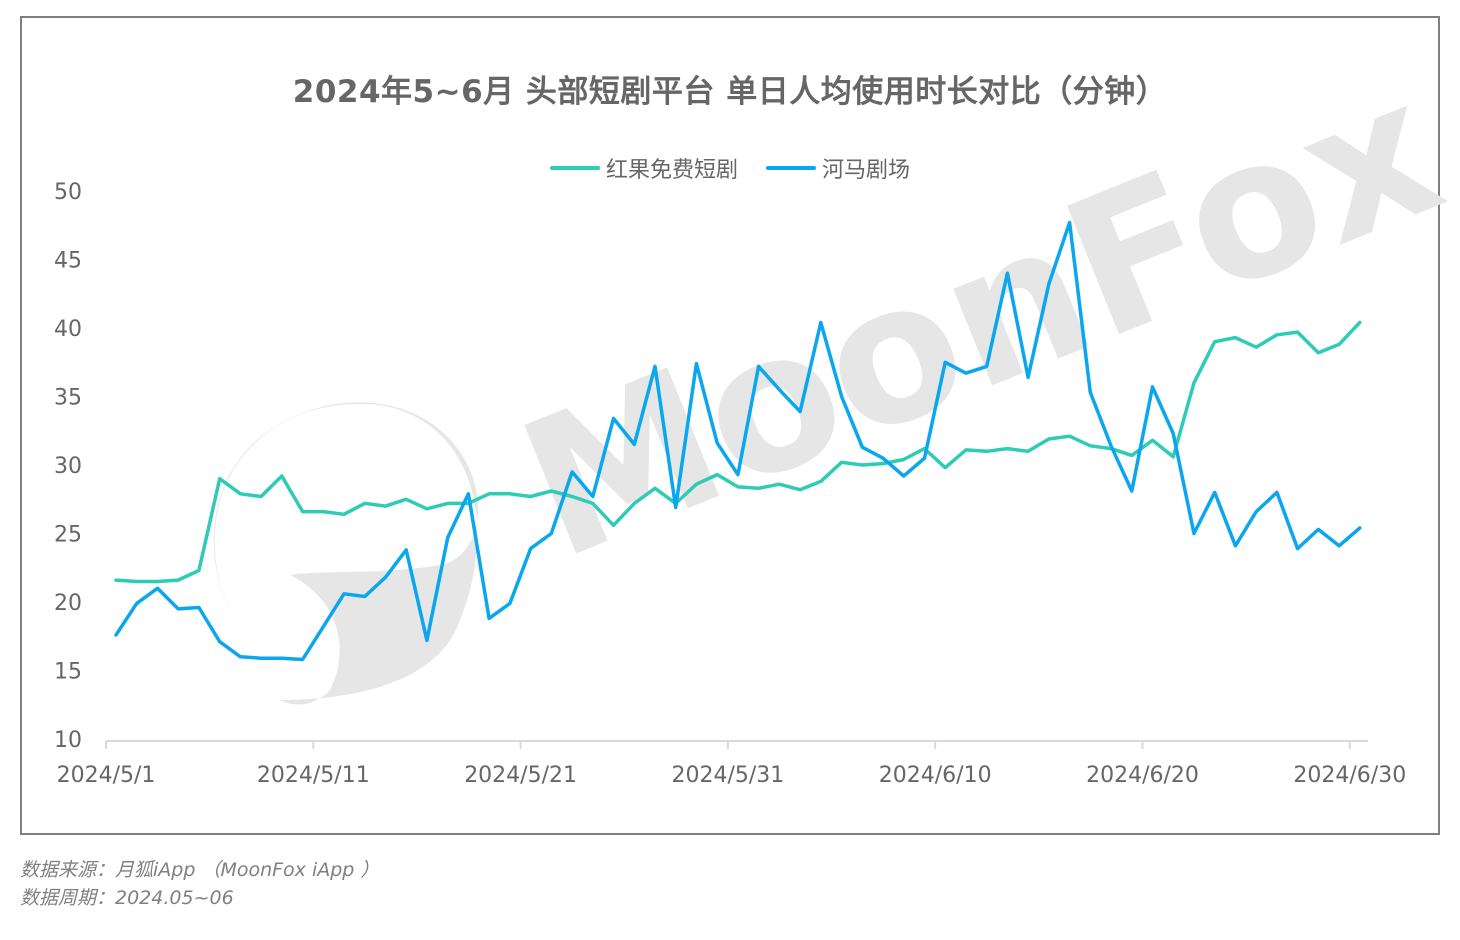  Describe the element at coordinates (935, 775) in the screenshot. I see `x-tick-label: 2024/6/10` at that location.